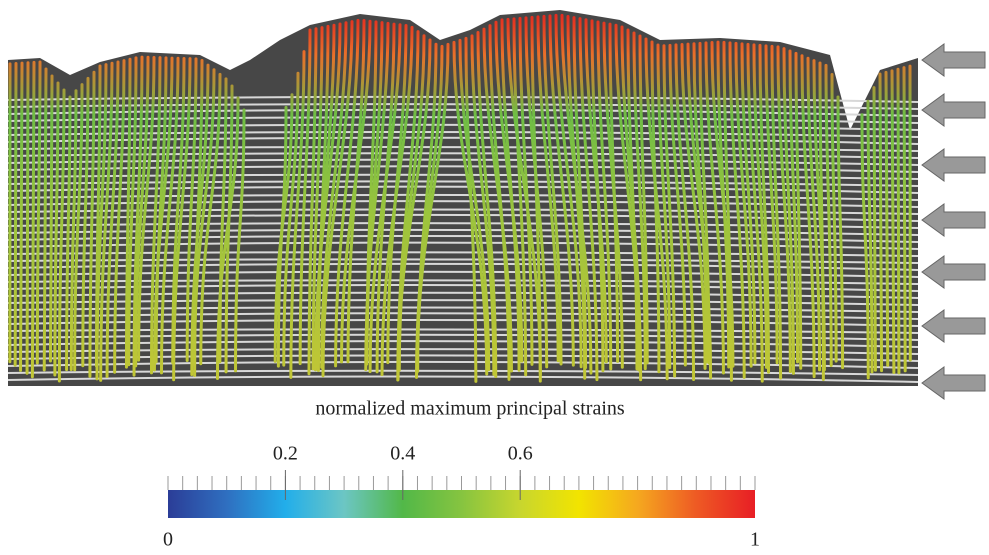  Describe the element at coordinates (755, 540) in the screenshot. I see `end-label: 1` at that location.